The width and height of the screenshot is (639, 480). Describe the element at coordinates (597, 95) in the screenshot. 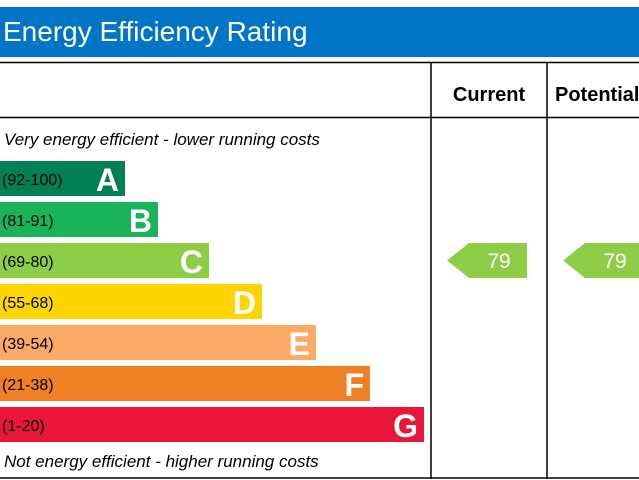

I see `column-header-potential: Potential` at that location.